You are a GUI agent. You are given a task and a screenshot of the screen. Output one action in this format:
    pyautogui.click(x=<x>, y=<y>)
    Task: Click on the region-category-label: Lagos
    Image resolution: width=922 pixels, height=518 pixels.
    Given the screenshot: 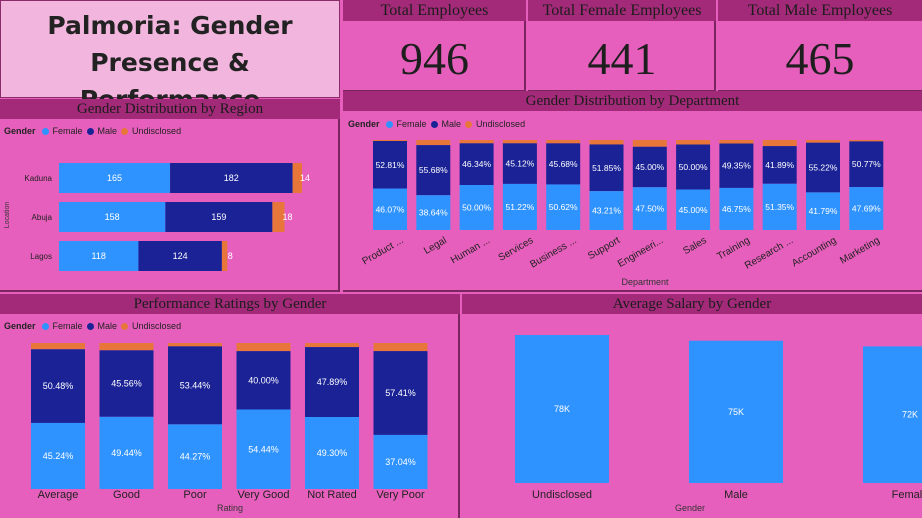 What is the action you would take?
    pyautogui.click(x=41, y=256)
    